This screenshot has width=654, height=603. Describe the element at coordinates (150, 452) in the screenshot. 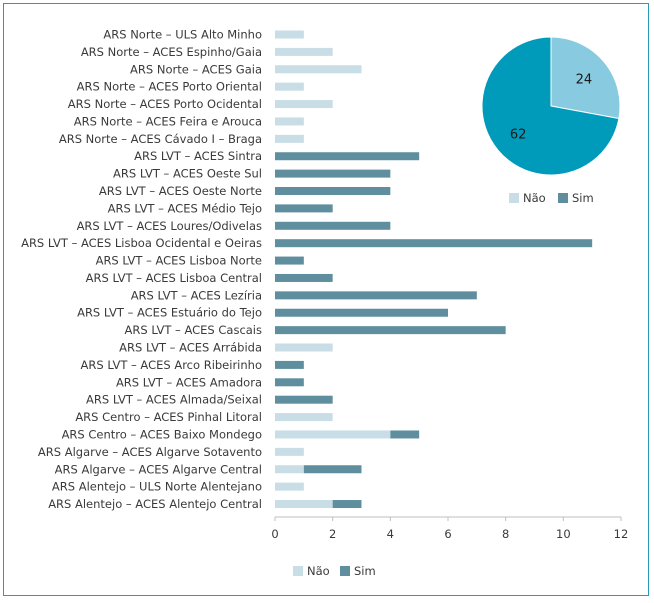

I see `category-label: ARS Algarve – ACES Algarve Sotavento` at that location.